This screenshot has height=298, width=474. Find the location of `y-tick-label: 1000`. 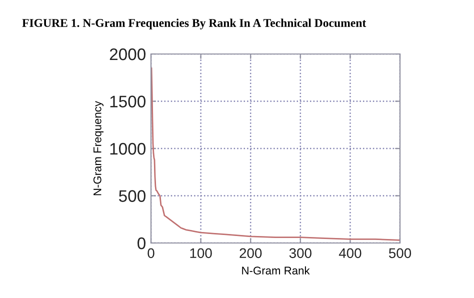

y-tick-label: 1000 is located at coordinates (128, 148).